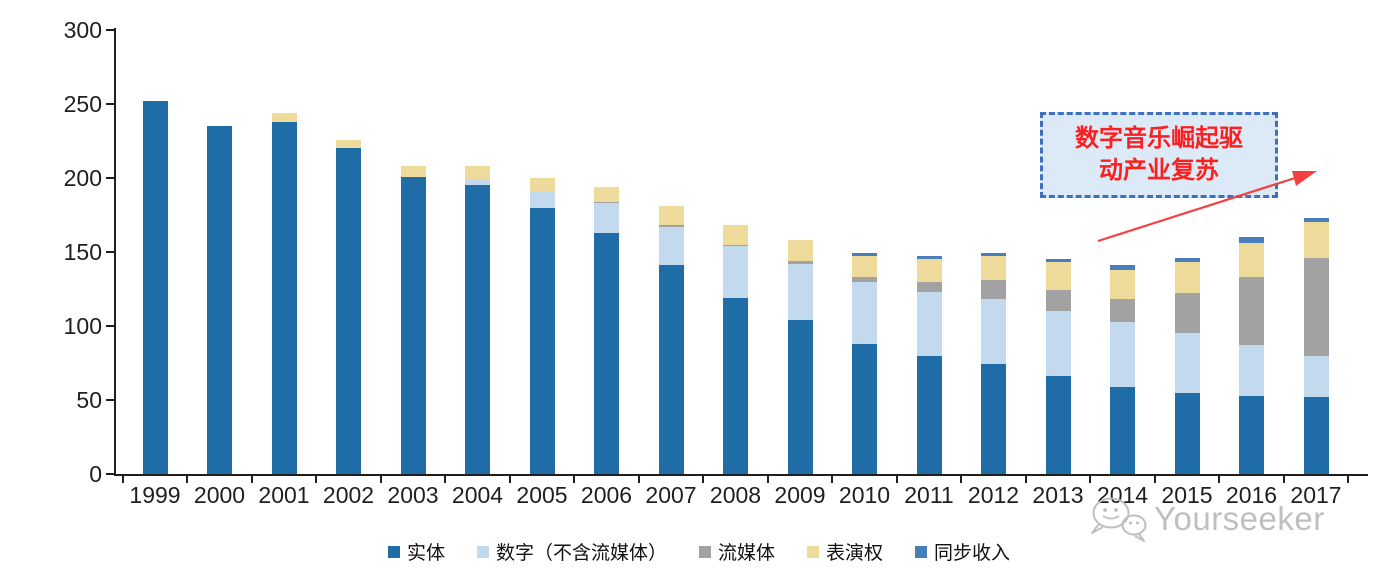 The width and height of the screenshot is (1398, 582). I want to click on y-tick-label: 100, so click(82, 326).